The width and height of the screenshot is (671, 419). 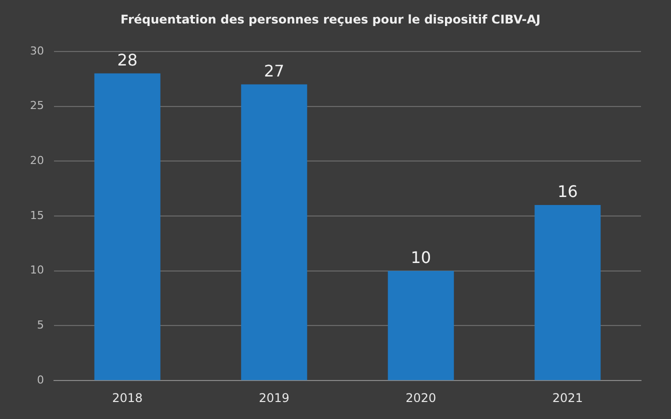 I want to click on y-tick-label: 25, so click(x=37, y=105).